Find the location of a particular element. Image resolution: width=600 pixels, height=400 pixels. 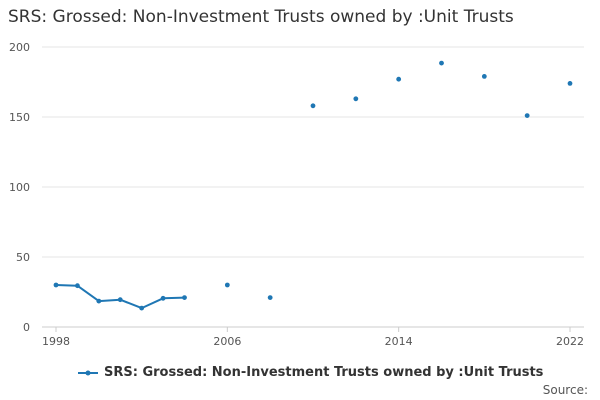

y-tick-label: 100 is located at coordinates (19, 187).